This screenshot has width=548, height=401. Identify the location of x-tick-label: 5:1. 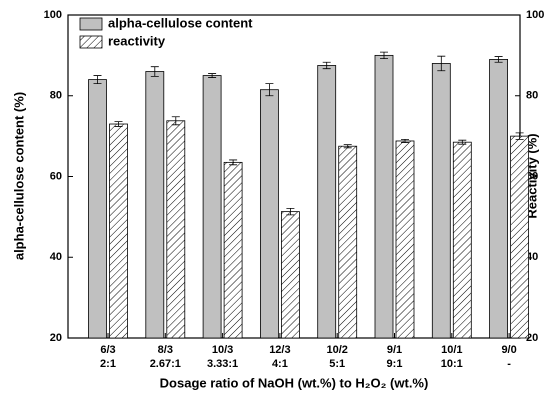
(337, 364).